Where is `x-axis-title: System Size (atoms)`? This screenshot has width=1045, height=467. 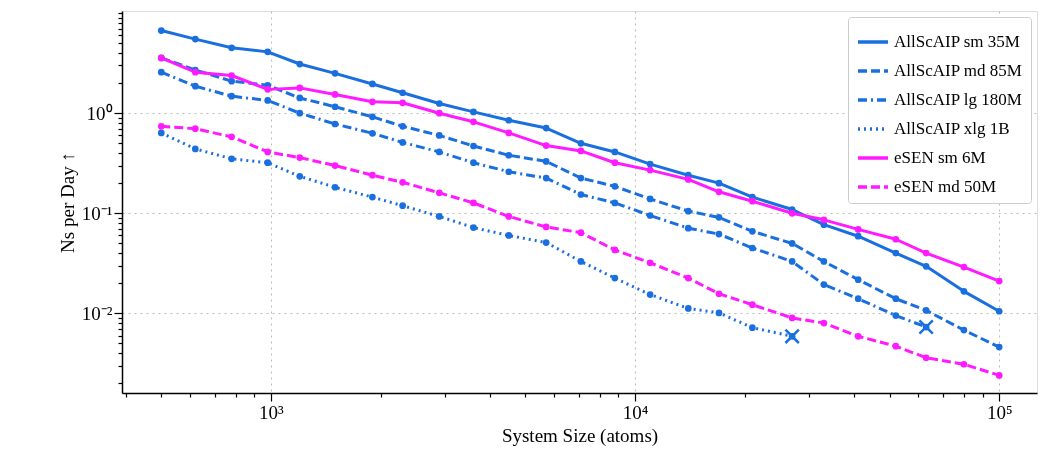 x-axis-title: System Size (atoms) is located at coordinates (580, 435).